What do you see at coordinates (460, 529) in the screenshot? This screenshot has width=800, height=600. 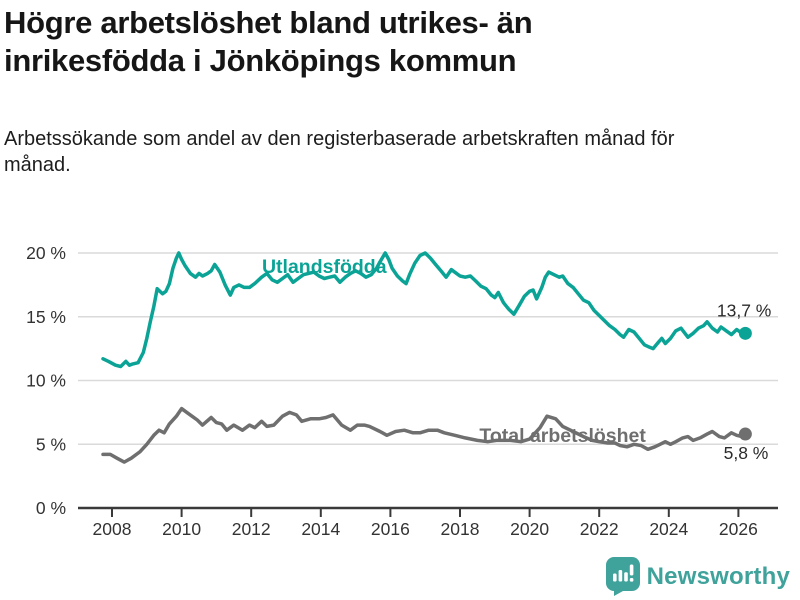 I see `x-axis-label: 2018` at bounding box center [460, 529].